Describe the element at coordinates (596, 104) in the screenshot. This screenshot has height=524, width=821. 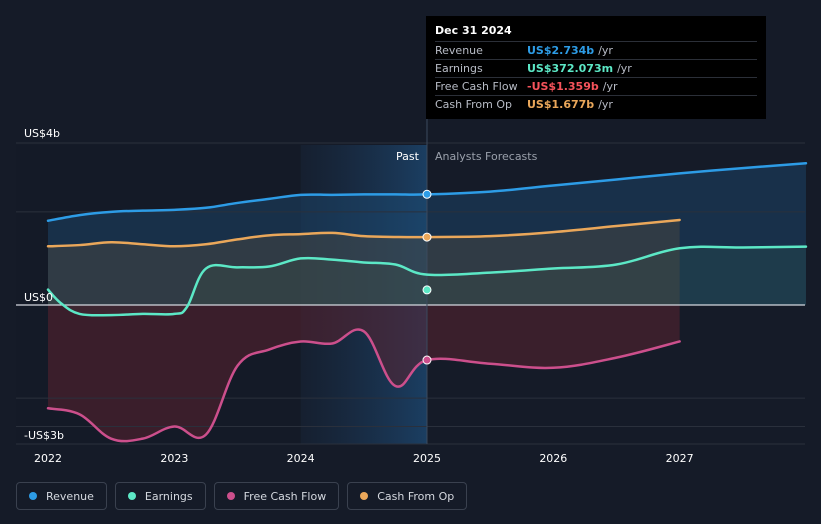
I see `tooltip-row-cash-from-op: Cash From Op US$1.677b /yr` at that location.